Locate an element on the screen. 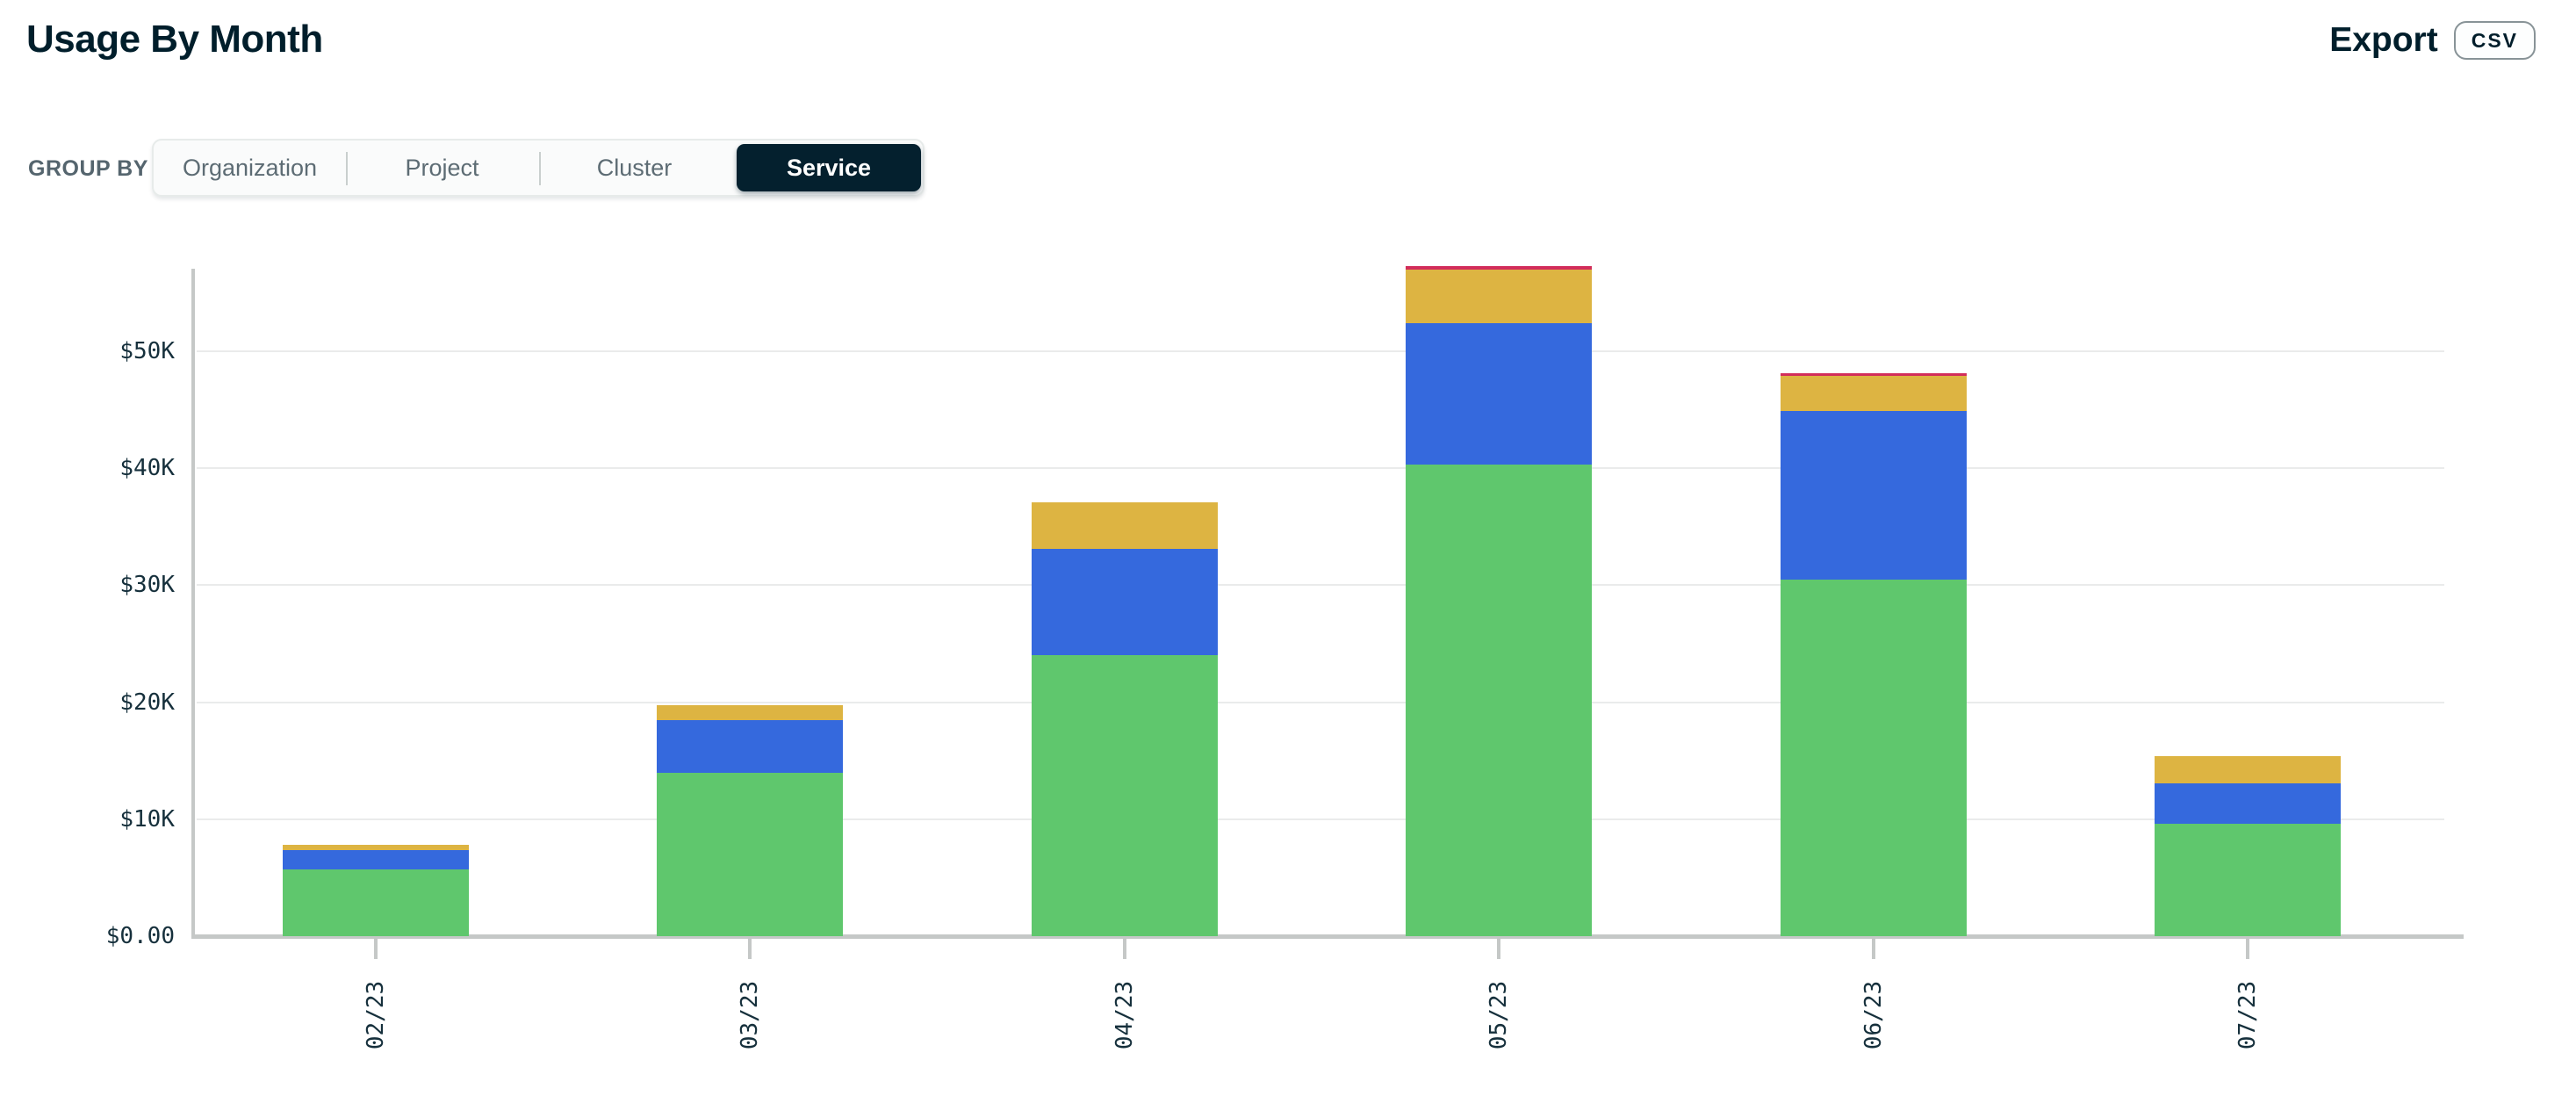  y-axis-tick-label: $10K is located at coordinates (147, 819).